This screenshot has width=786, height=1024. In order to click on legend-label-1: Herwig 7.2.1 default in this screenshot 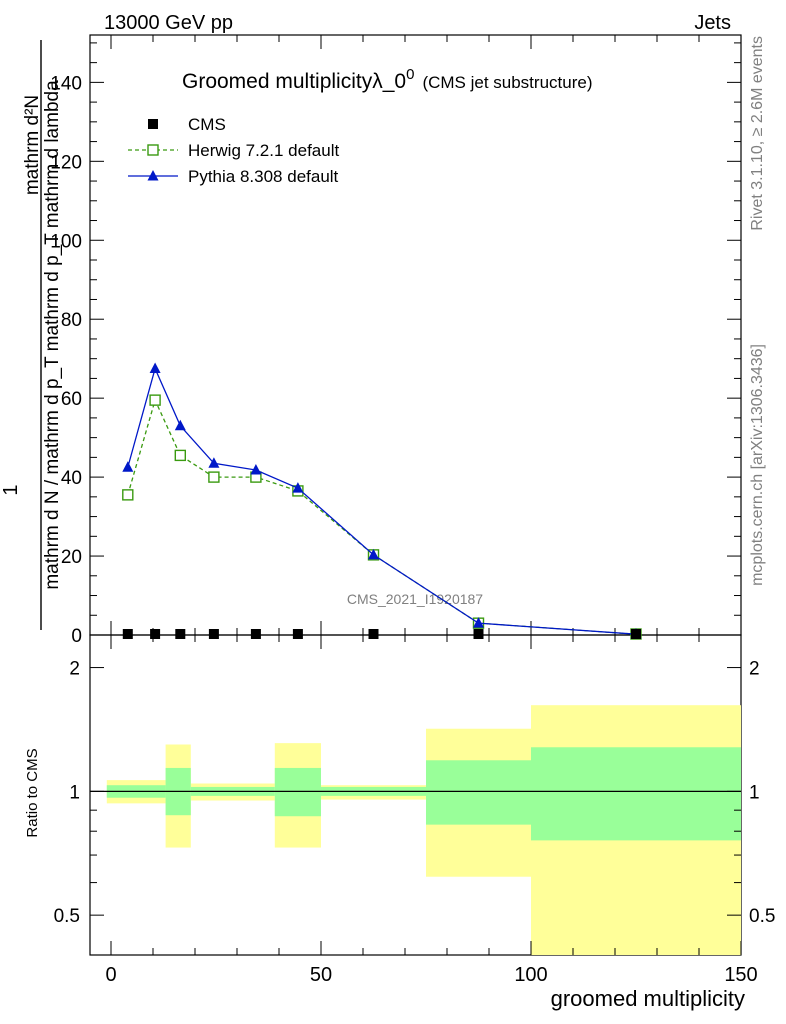, I will do `click(263, 150)`.